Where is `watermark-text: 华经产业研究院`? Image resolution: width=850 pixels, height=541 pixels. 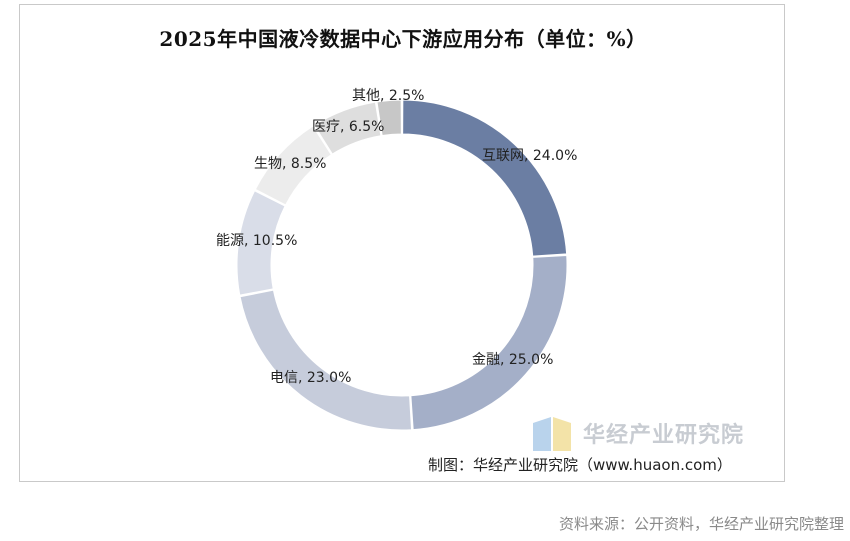 watermark-text: 华经产业研究院 is located at coordinates (664, 435).